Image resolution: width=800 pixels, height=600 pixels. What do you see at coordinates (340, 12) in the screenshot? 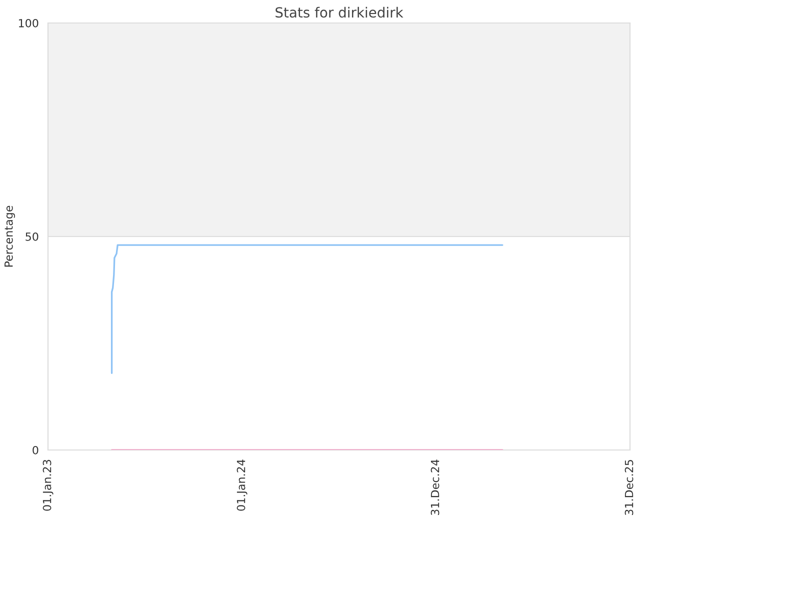
I see `chart-title: Stats for dirkiedirk` at bounding box center [340, 12].